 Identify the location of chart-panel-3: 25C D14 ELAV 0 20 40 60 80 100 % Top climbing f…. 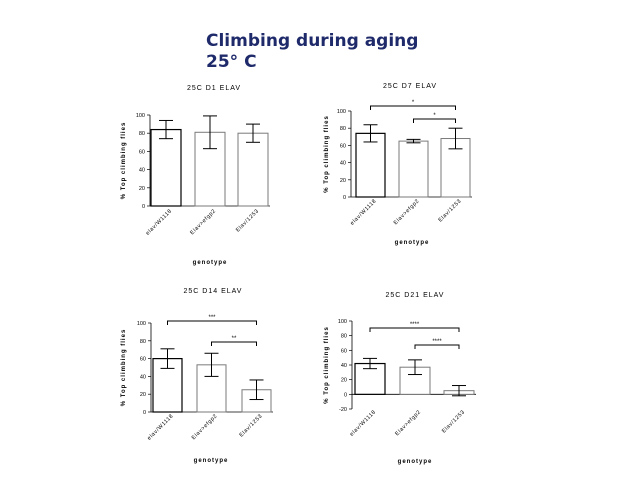
(197, 376).